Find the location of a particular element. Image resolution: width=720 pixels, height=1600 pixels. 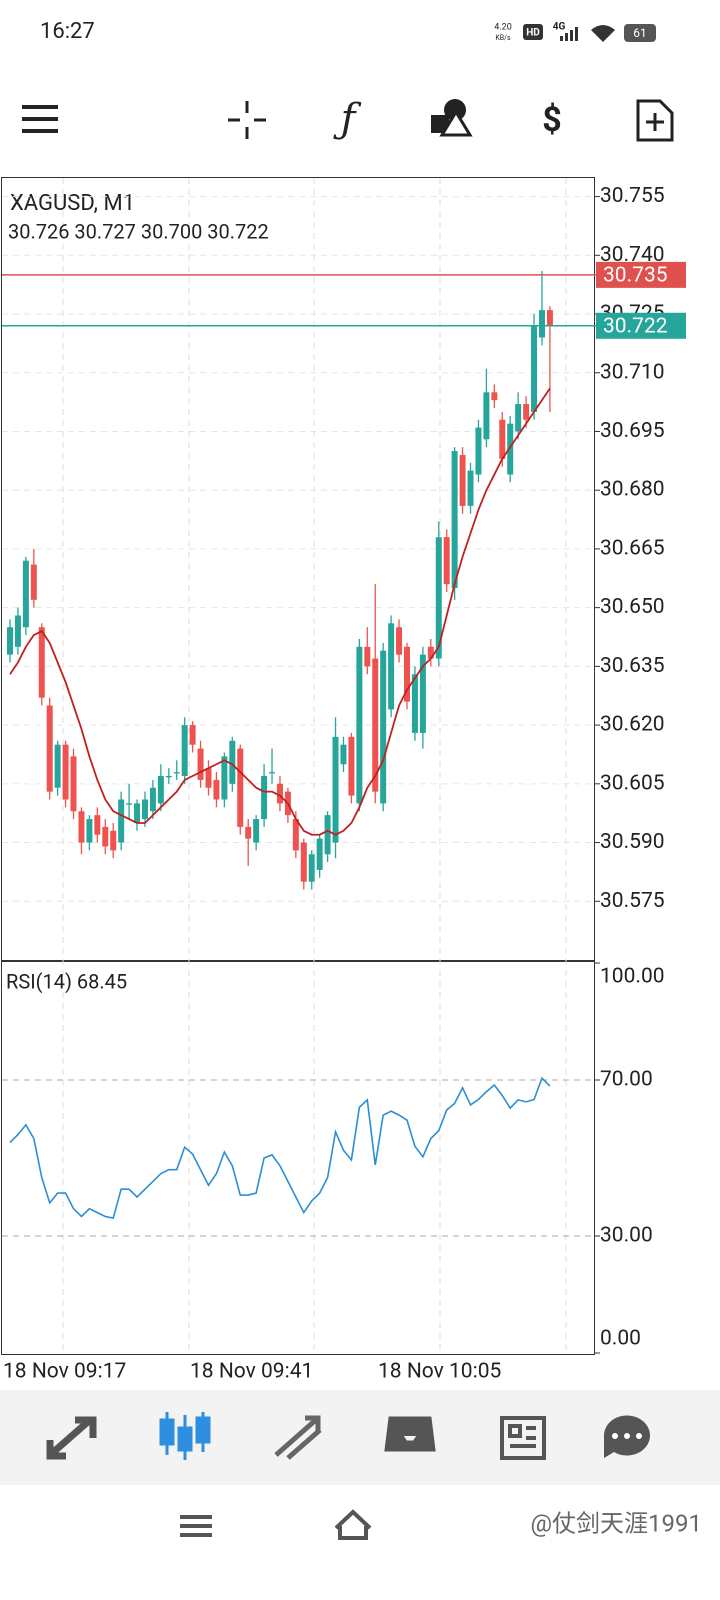

clock: 16:27 is located at coordinates (67, 31).